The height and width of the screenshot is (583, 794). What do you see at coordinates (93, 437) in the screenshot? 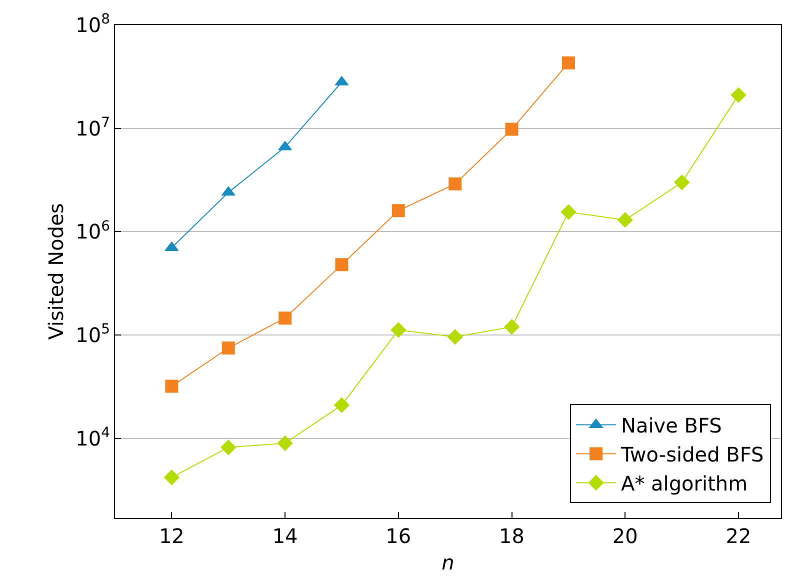
I see `y-tick-label: 10$^{4}$` at bounding box center [93, 437].